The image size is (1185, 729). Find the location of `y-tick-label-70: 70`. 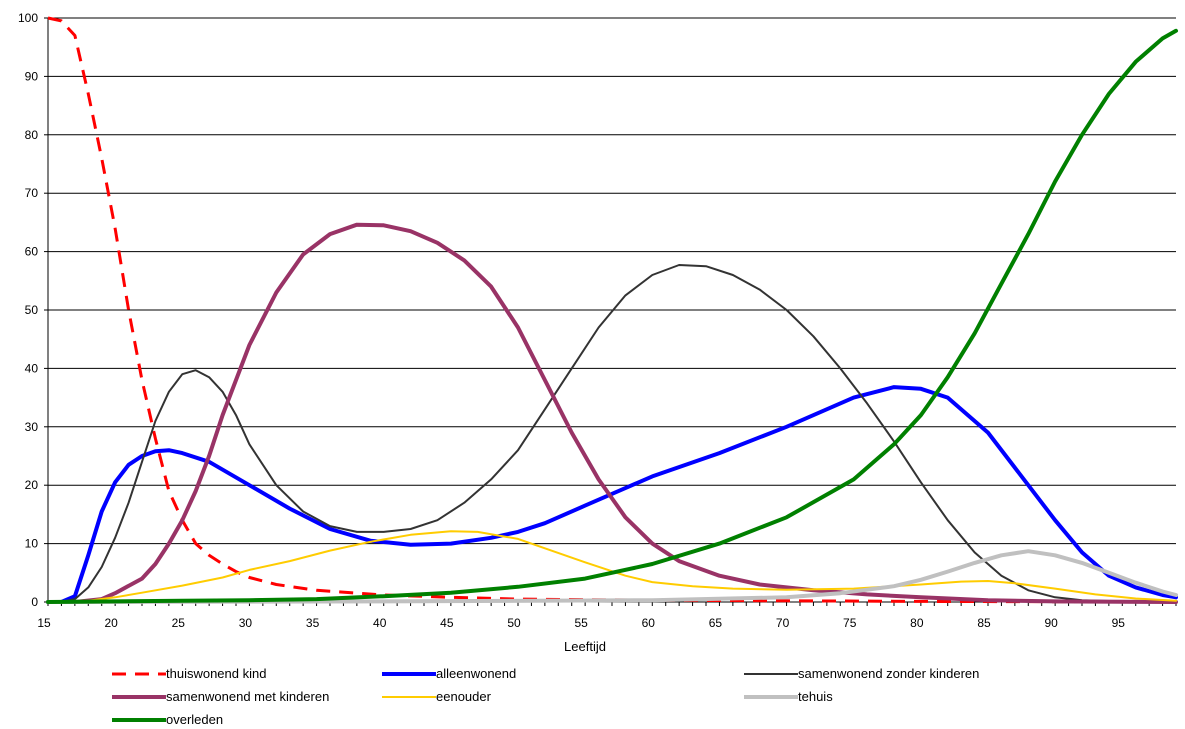

y-tick-label-70: 70 is located at coordinates (32, 193).